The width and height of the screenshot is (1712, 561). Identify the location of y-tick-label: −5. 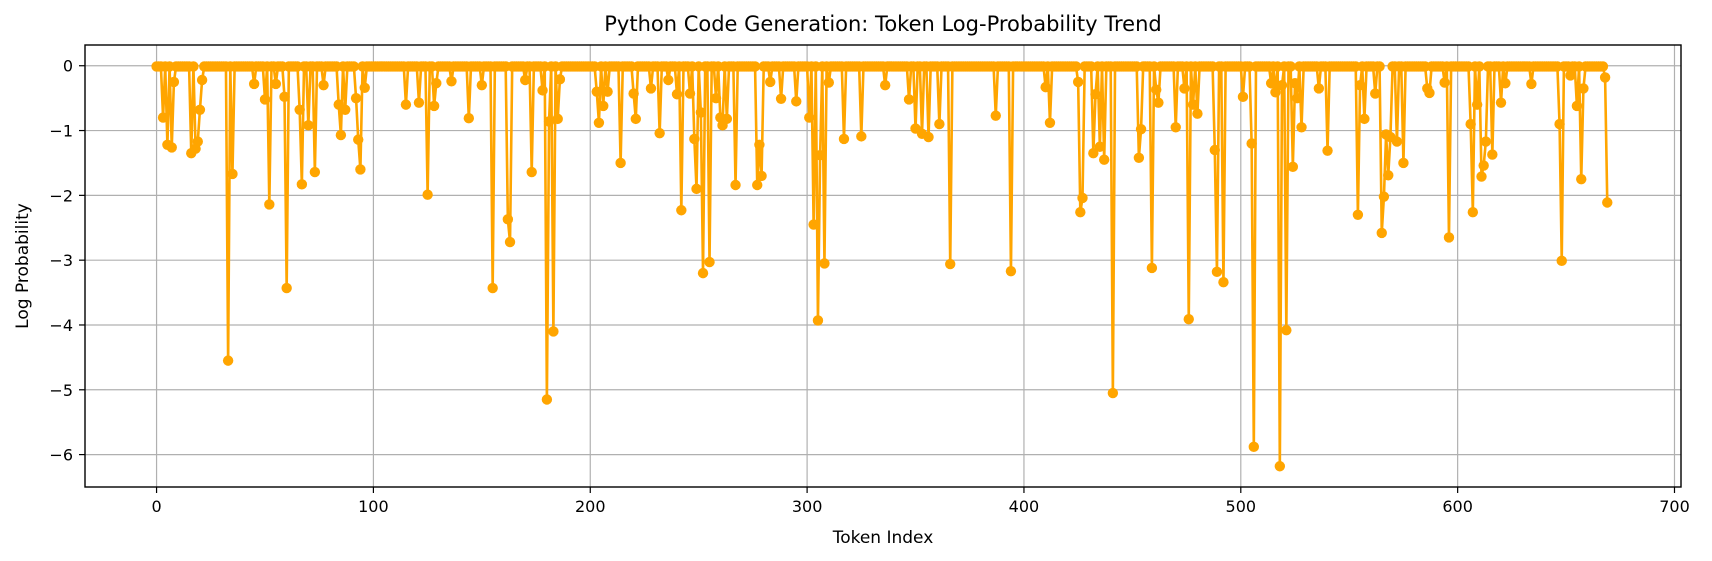
(61, 390).